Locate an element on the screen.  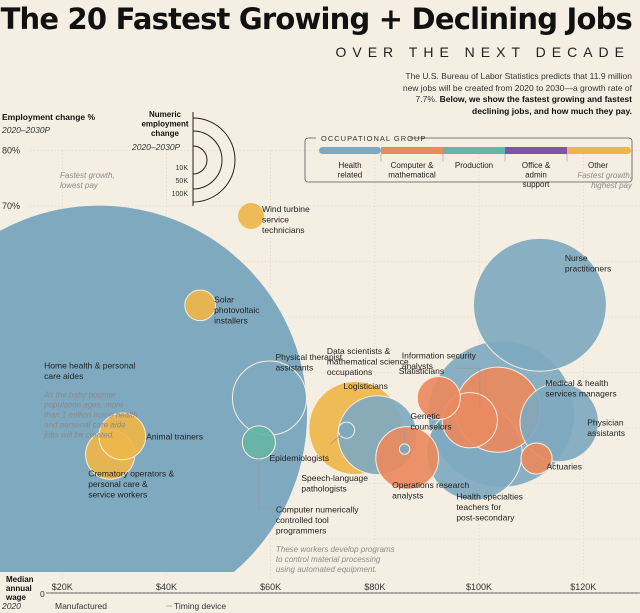
bubble-label: installers is located at coordinates (231, 320).